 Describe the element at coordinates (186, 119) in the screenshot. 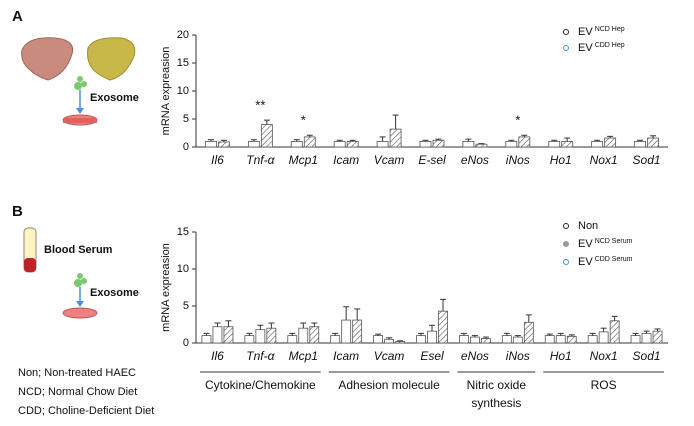

I see `y-tick-label: 5` at that location.